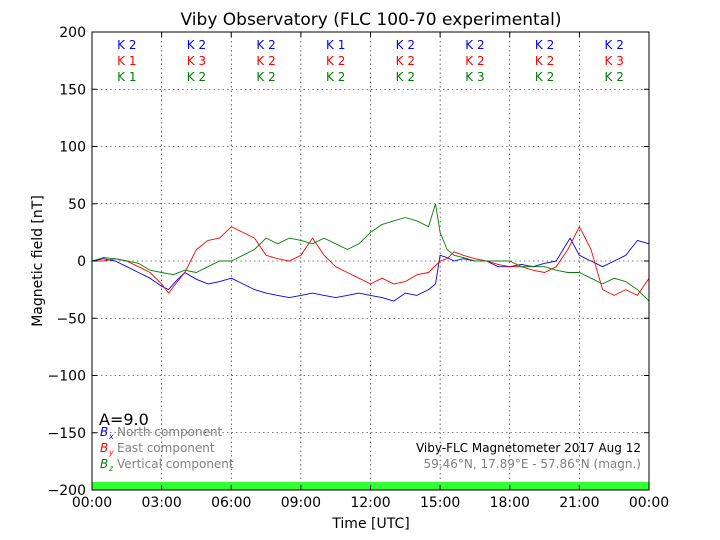 The height and width of the screenshot is (540, 720). Describe the element at coordinates (111, 452) in the screenshot. I see `legend-subscript: y` at that location.